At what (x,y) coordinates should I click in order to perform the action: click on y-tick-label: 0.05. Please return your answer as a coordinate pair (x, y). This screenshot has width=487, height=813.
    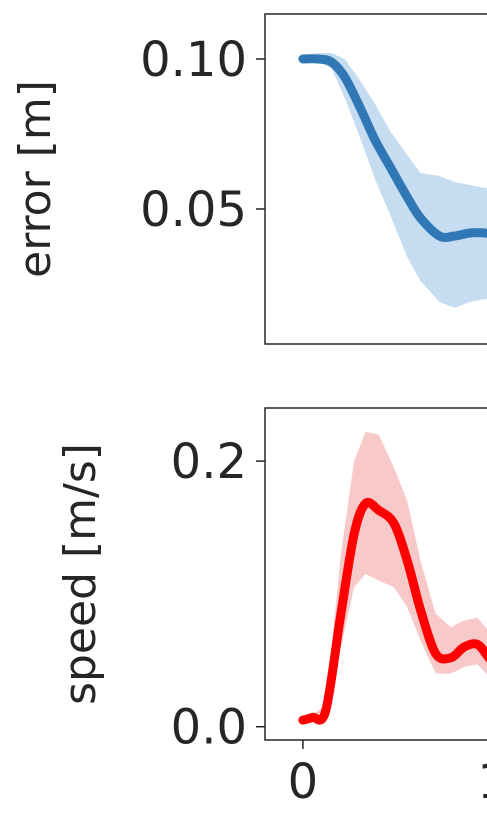
    Looking at the image, I should click on (193, 210).